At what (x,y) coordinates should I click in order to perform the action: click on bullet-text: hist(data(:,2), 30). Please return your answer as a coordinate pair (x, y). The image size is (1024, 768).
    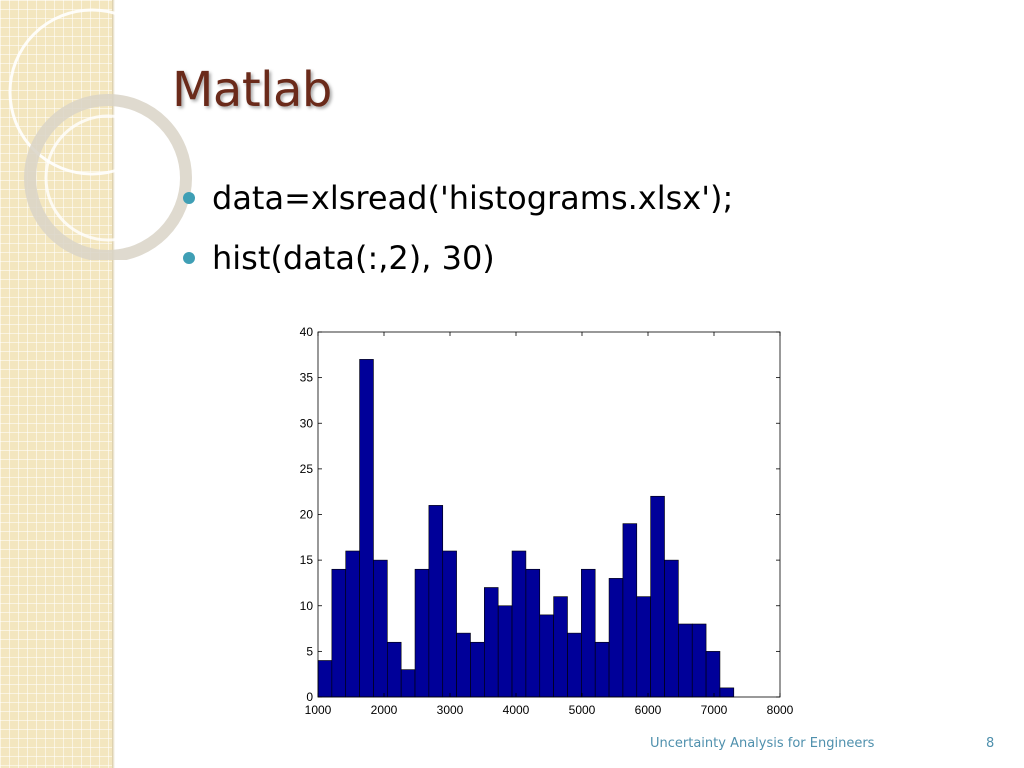
    Looking at the image, I should click on (353, 258).